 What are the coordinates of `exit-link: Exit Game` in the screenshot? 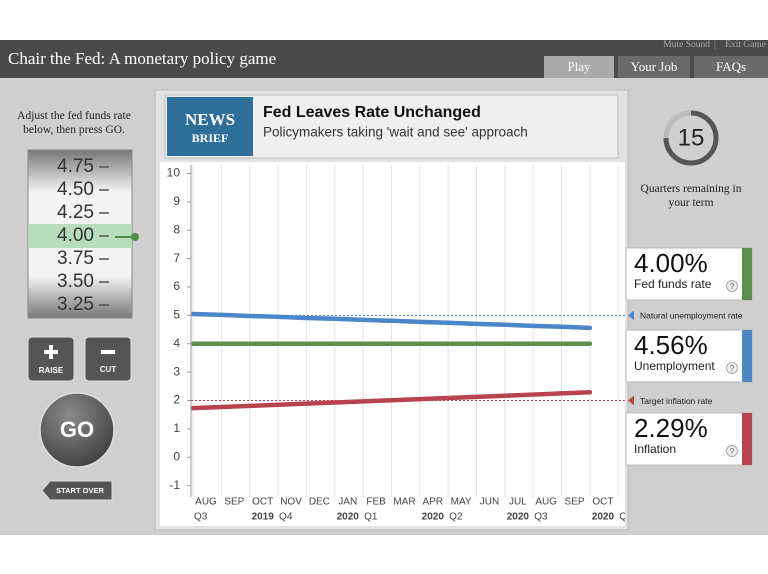 It's located at (745, 45).